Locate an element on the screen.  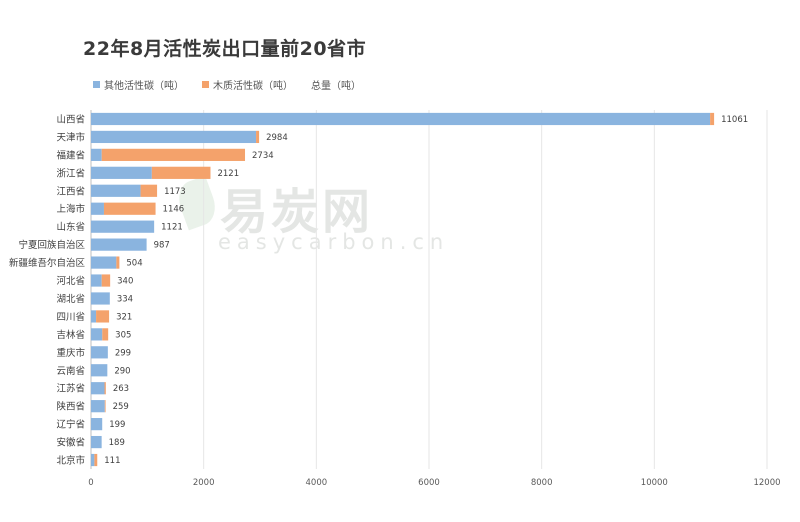
category-label: 安徽省 is located at coordinates (70, 443).